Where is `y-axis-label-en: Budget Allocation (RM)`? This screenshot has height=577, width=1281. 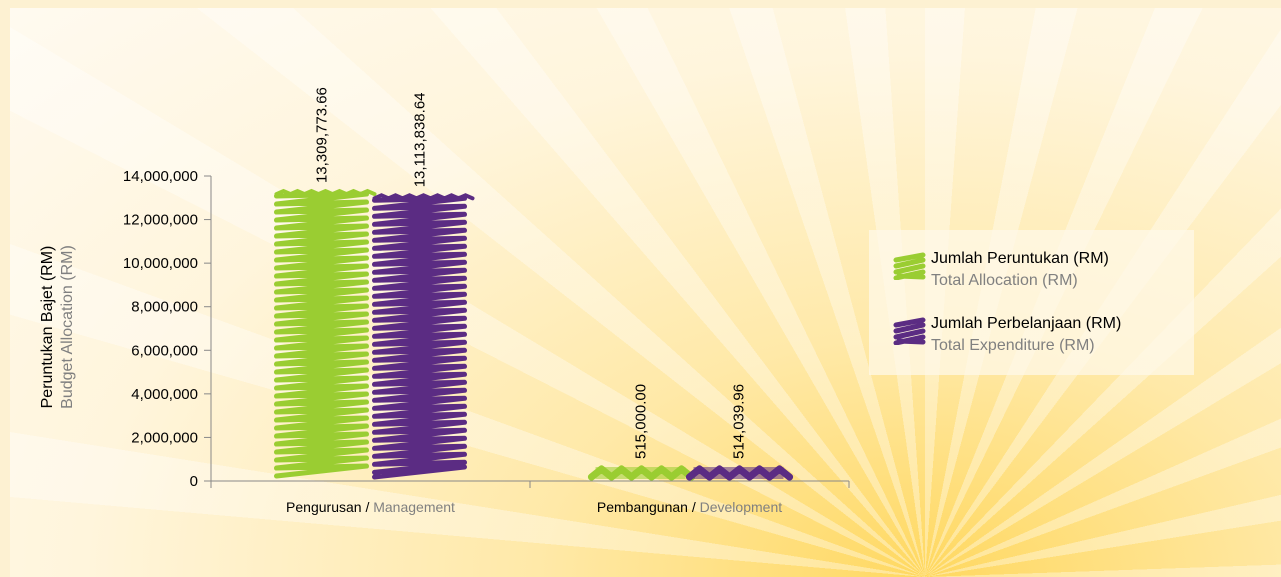
y-axis-label-en: Budget Allocation (RM) is located at coordinates (67, 327).